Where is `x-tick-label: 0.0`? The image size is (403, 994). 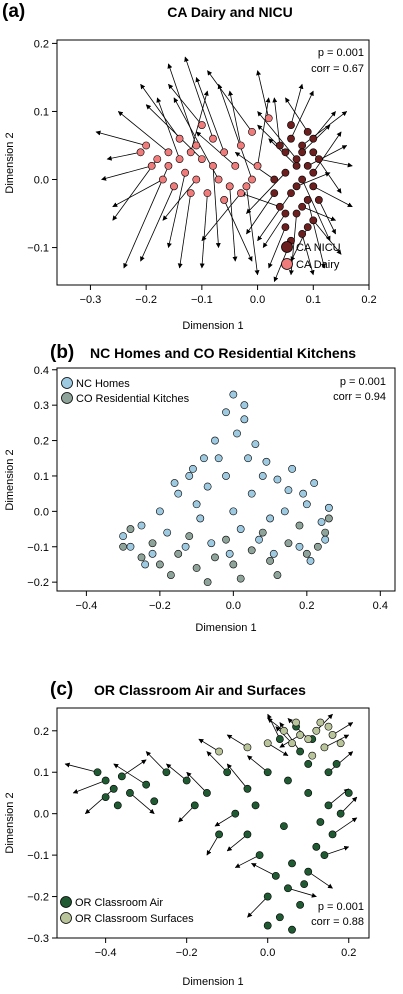 x-tick-label: 0.0 is located at coordinates (233, 606).